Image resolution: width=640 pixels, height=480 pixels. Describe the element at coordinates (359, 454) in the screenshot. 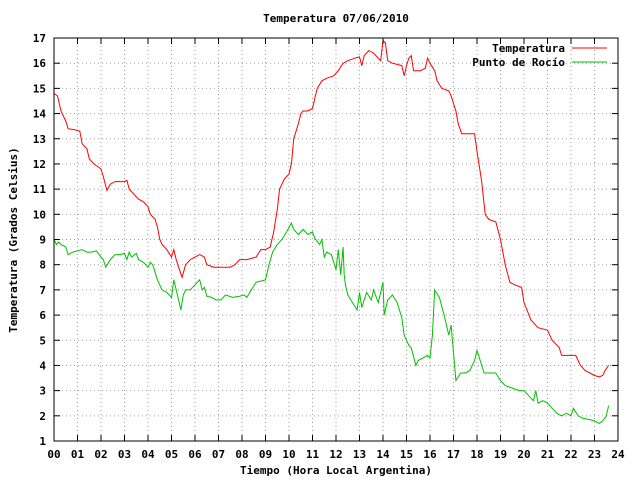

I see `x-tick-label: 13` at that location.